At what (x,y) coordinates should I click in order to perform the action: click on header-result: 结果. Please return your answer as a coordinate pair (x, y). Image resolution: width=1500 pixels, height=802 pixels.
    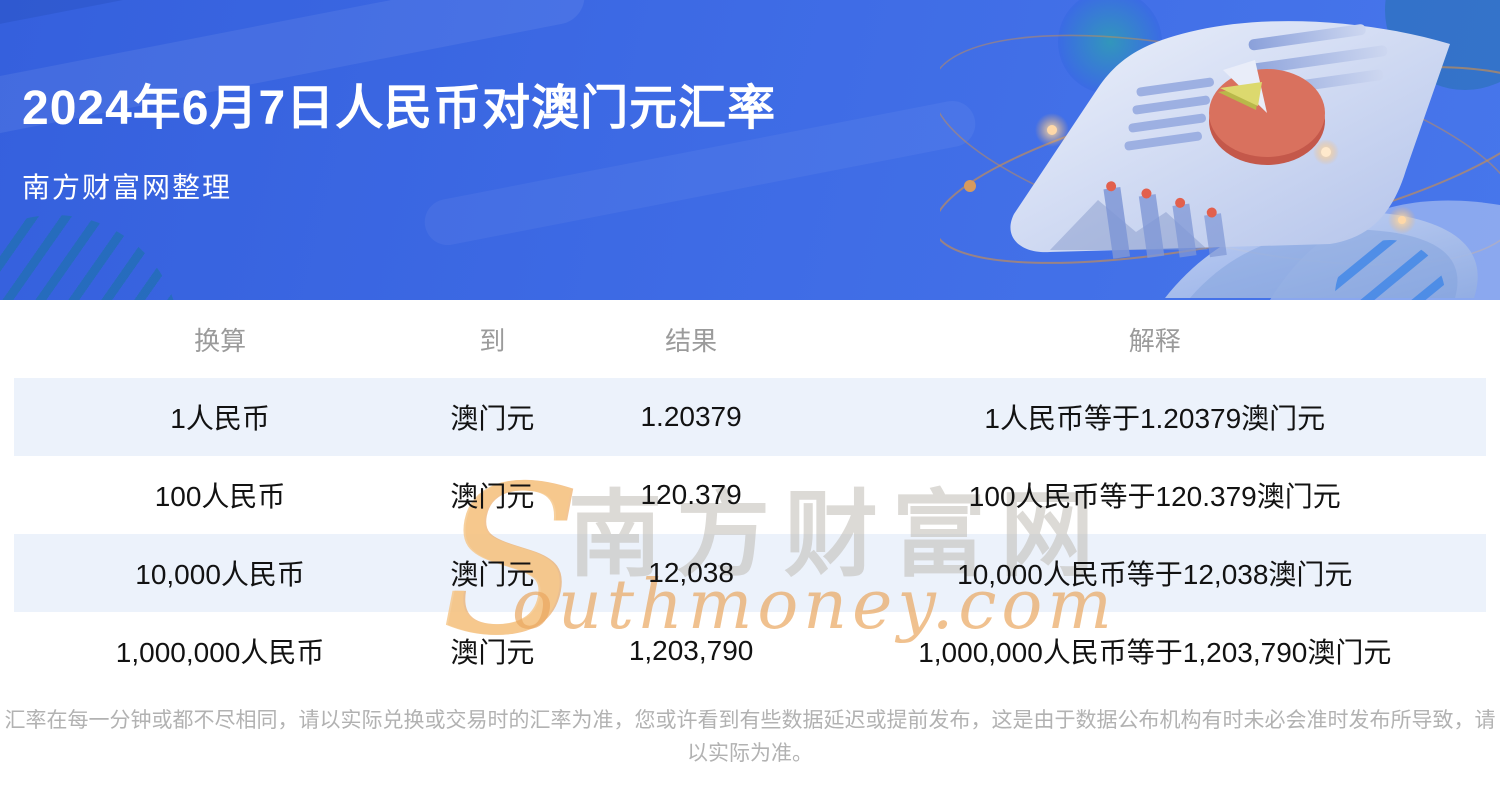
    Looking at the image, I should click on (691, 340).